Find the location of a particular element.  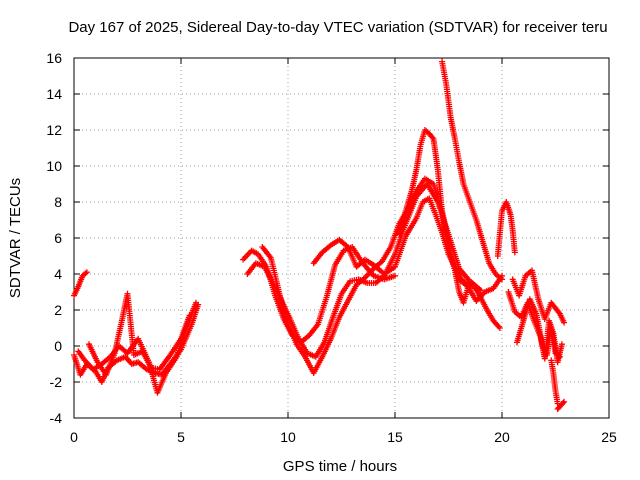

y-tick-label: 10 is located at coordinates (54, 166).